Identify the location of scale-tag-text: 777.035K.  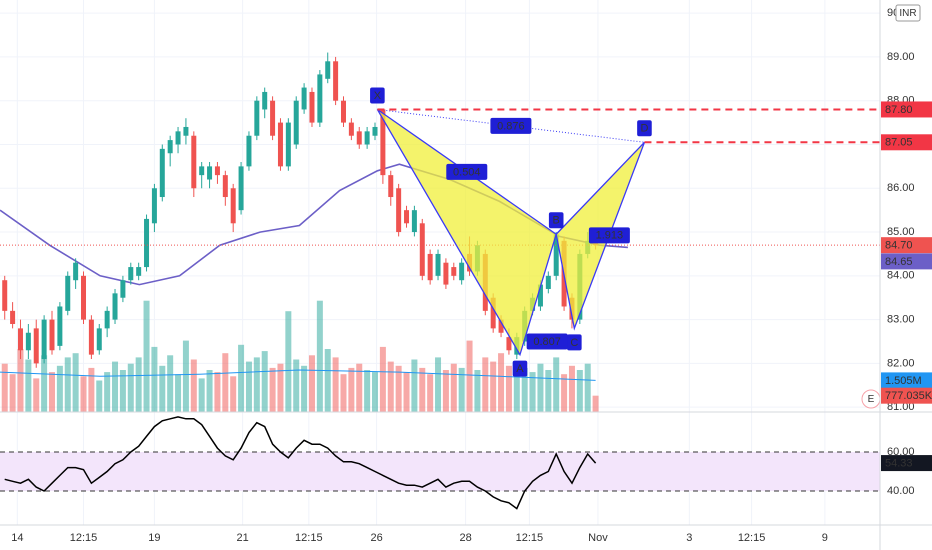
(908, 396).